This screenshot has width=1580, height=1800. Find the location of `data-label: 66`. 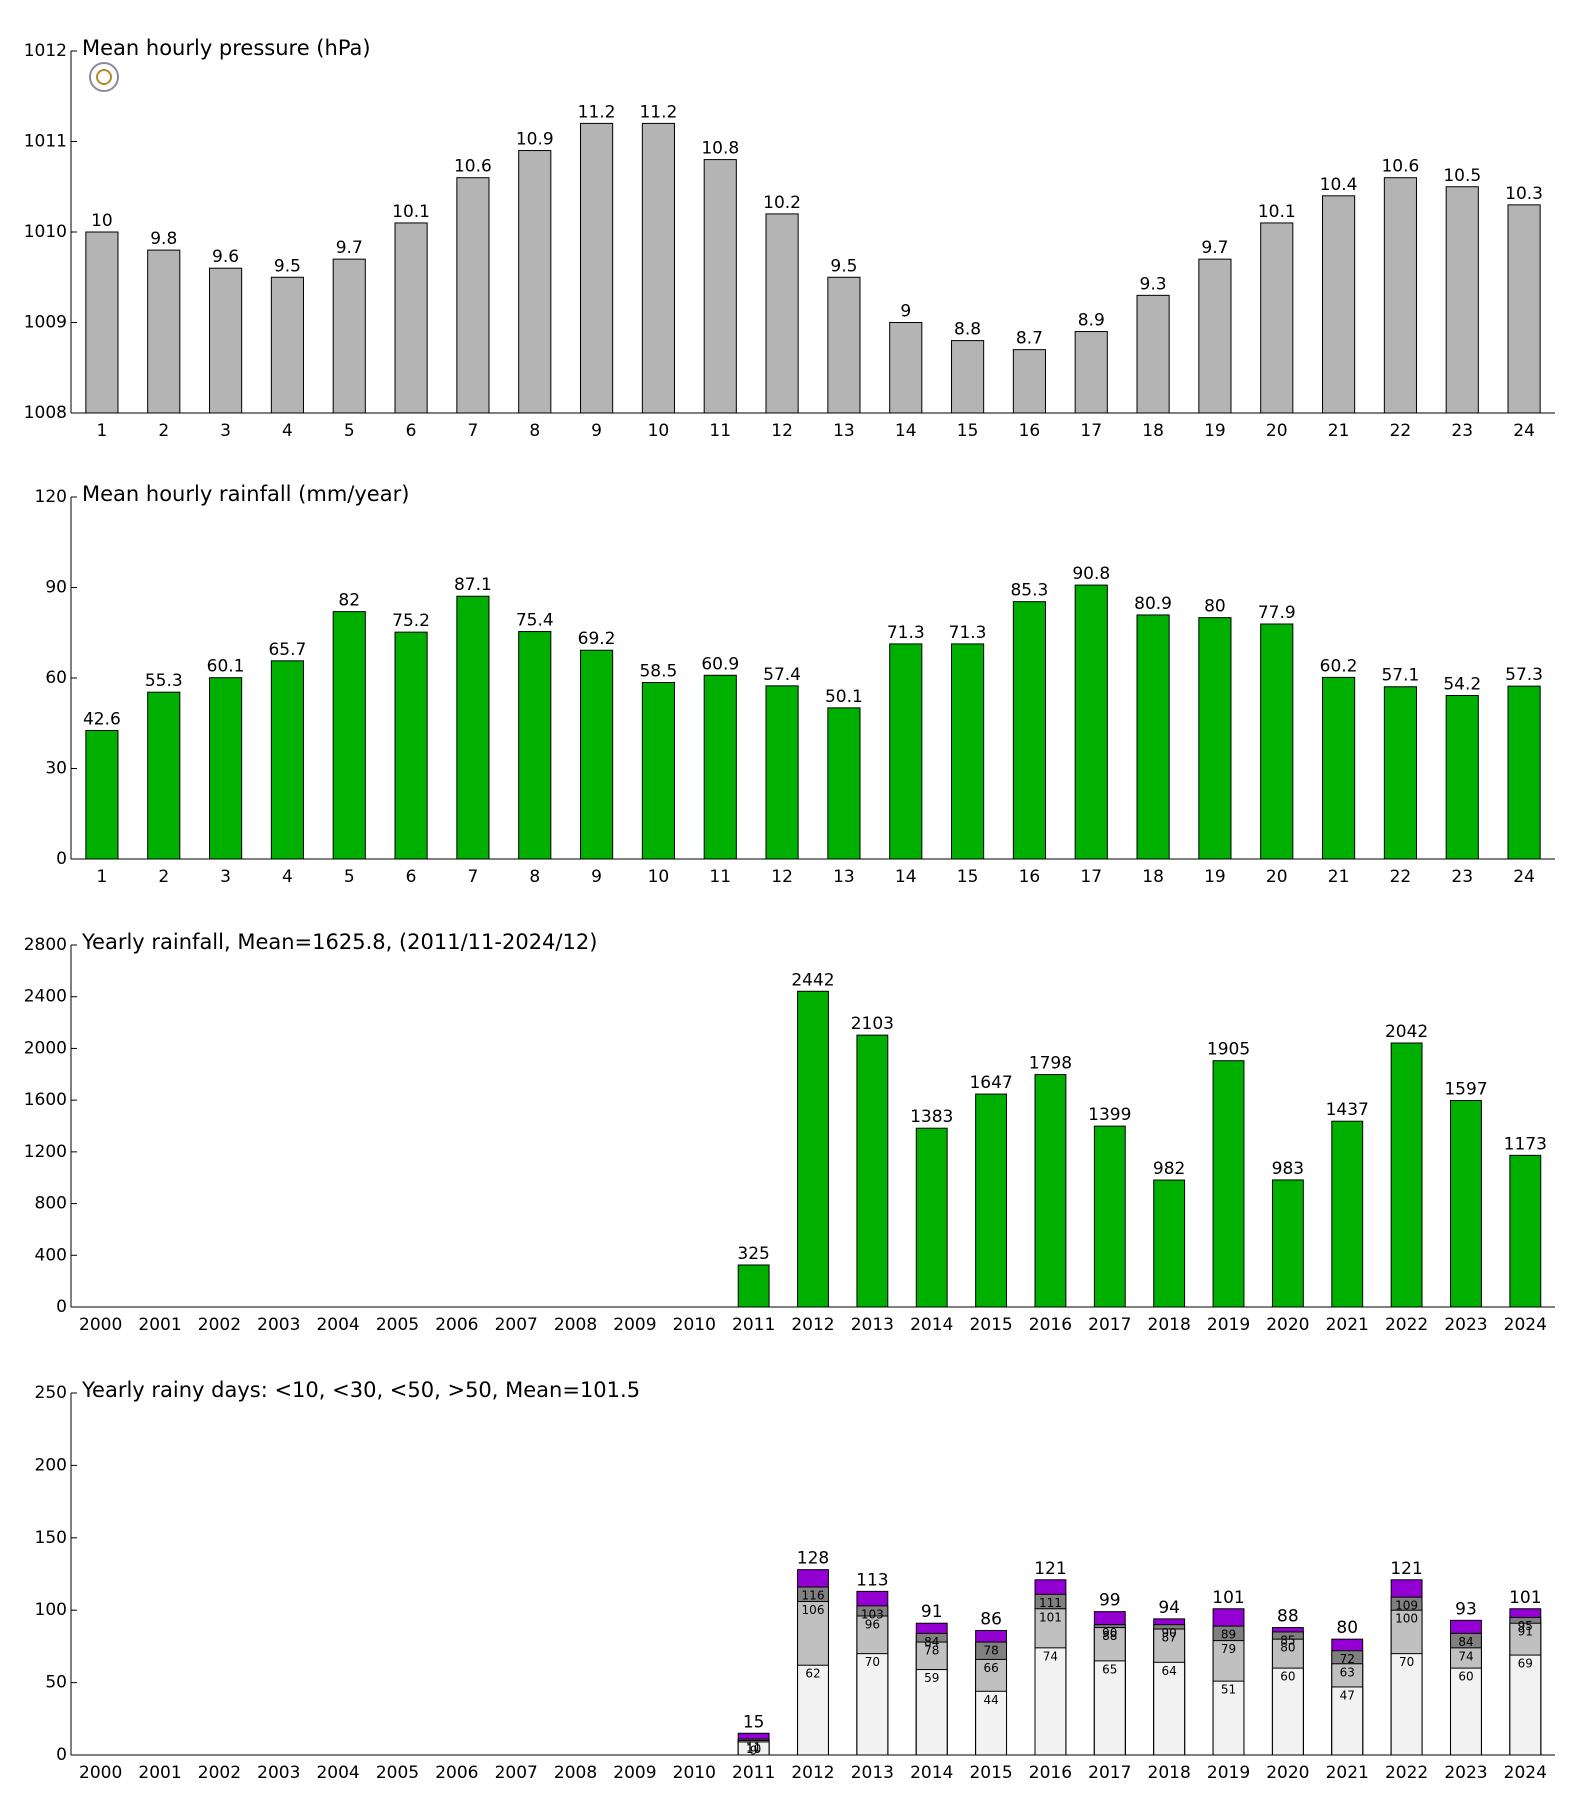

data-label: 66 is located at coordinates (990, 1668).